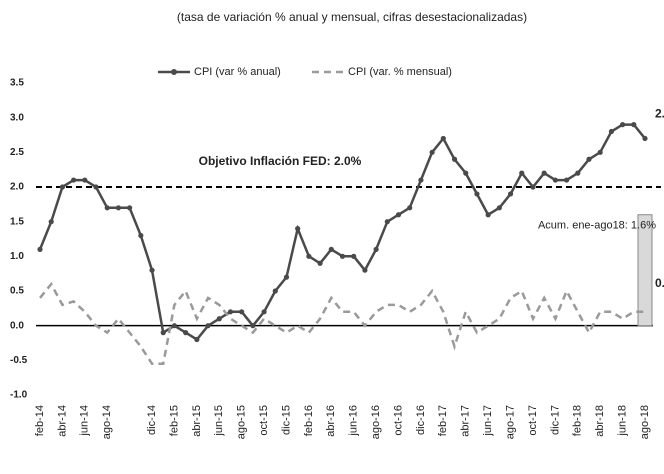 Image resolution: width=664 pixels, height=474 pixels. Describe the element at coordinates (555, 420) in the screenshot. I see `x-tick-label: dic-17` at that location.